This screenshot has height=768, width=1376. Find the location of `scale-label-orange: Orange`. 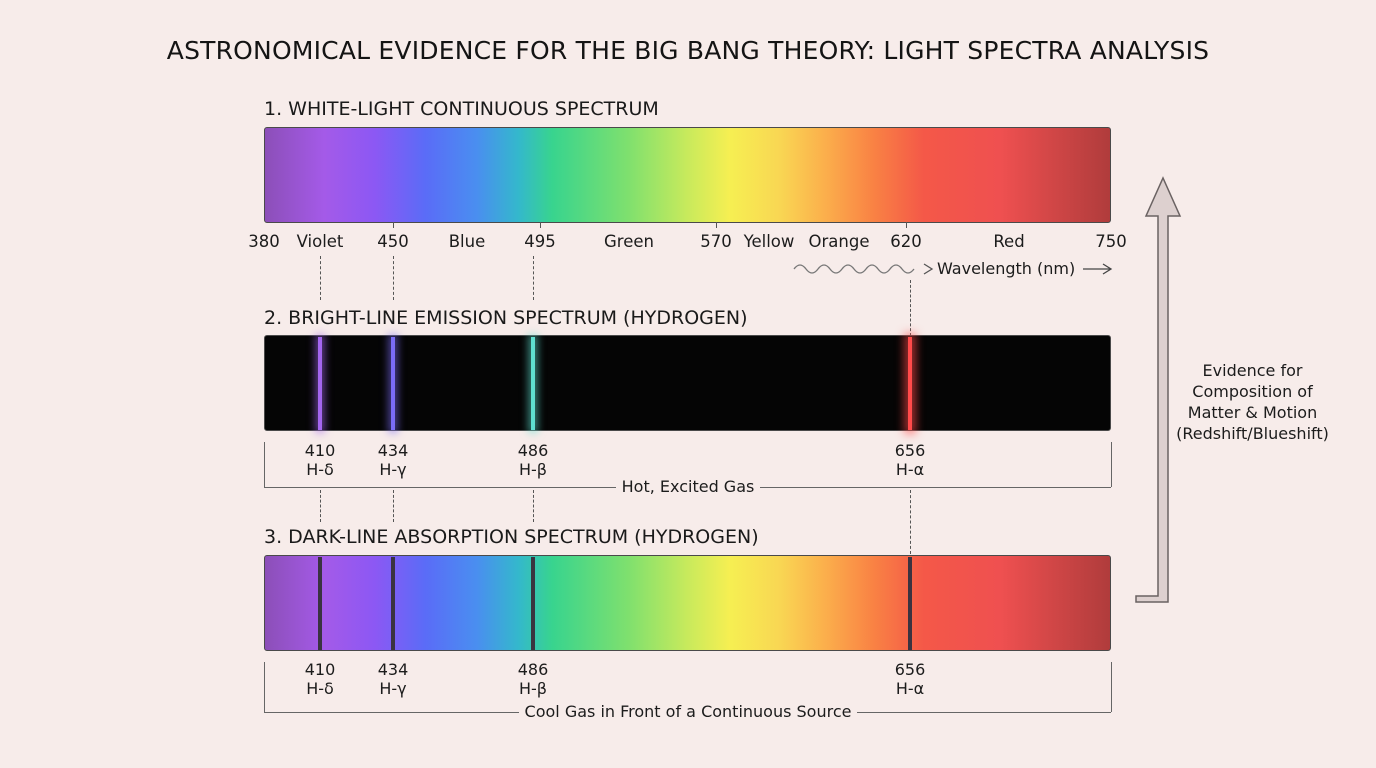

scale-label-orange: Orange is located at coordinates (839, 241).